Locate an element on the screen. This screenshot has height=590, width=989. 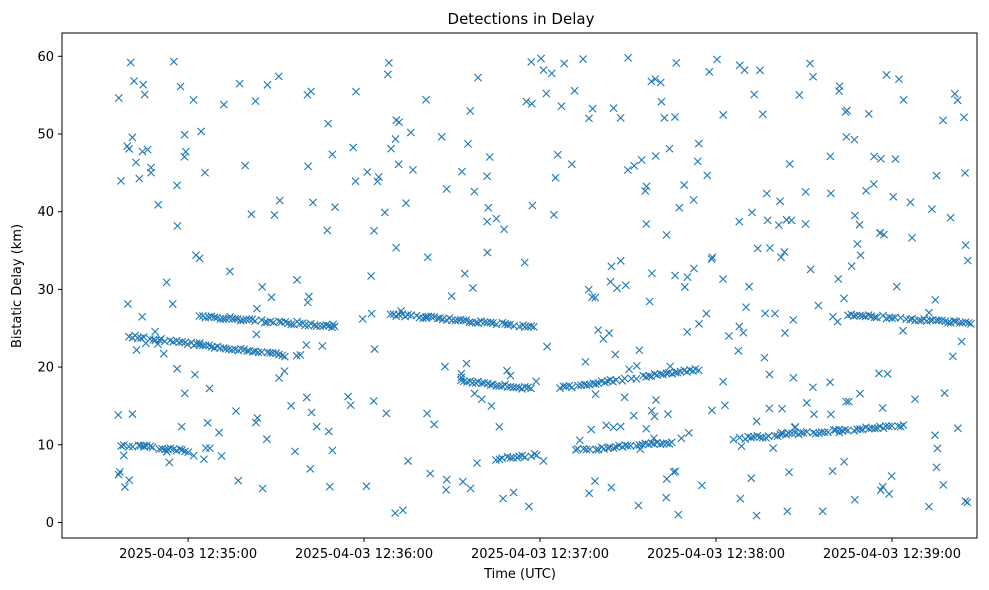
y-tick-label: 0 is located at coordinates (50, 523).